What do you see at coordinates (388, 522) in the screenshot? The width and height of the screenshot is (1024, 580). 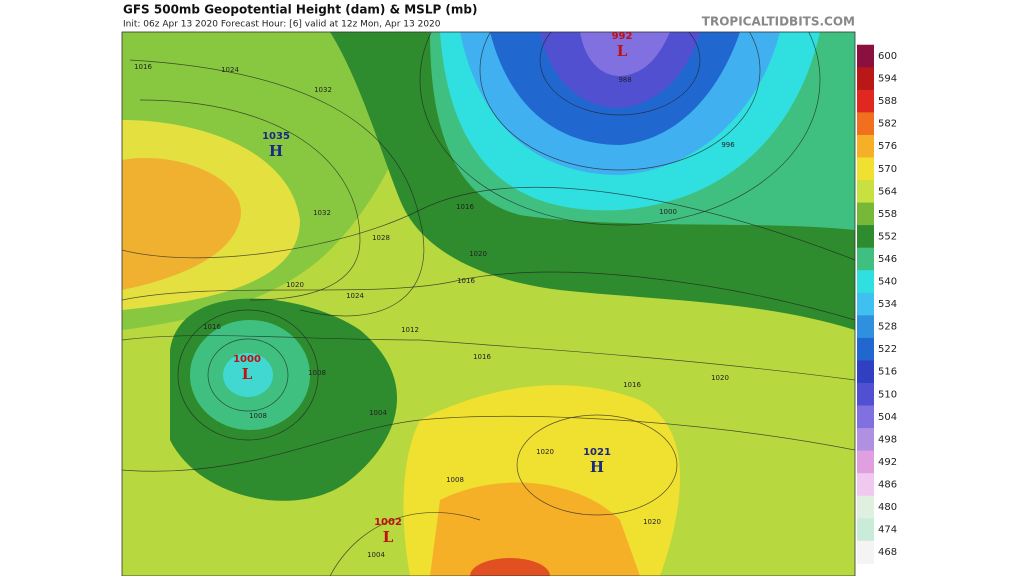 I see `pressure-value: 1002` at bounding box center [388, 522].